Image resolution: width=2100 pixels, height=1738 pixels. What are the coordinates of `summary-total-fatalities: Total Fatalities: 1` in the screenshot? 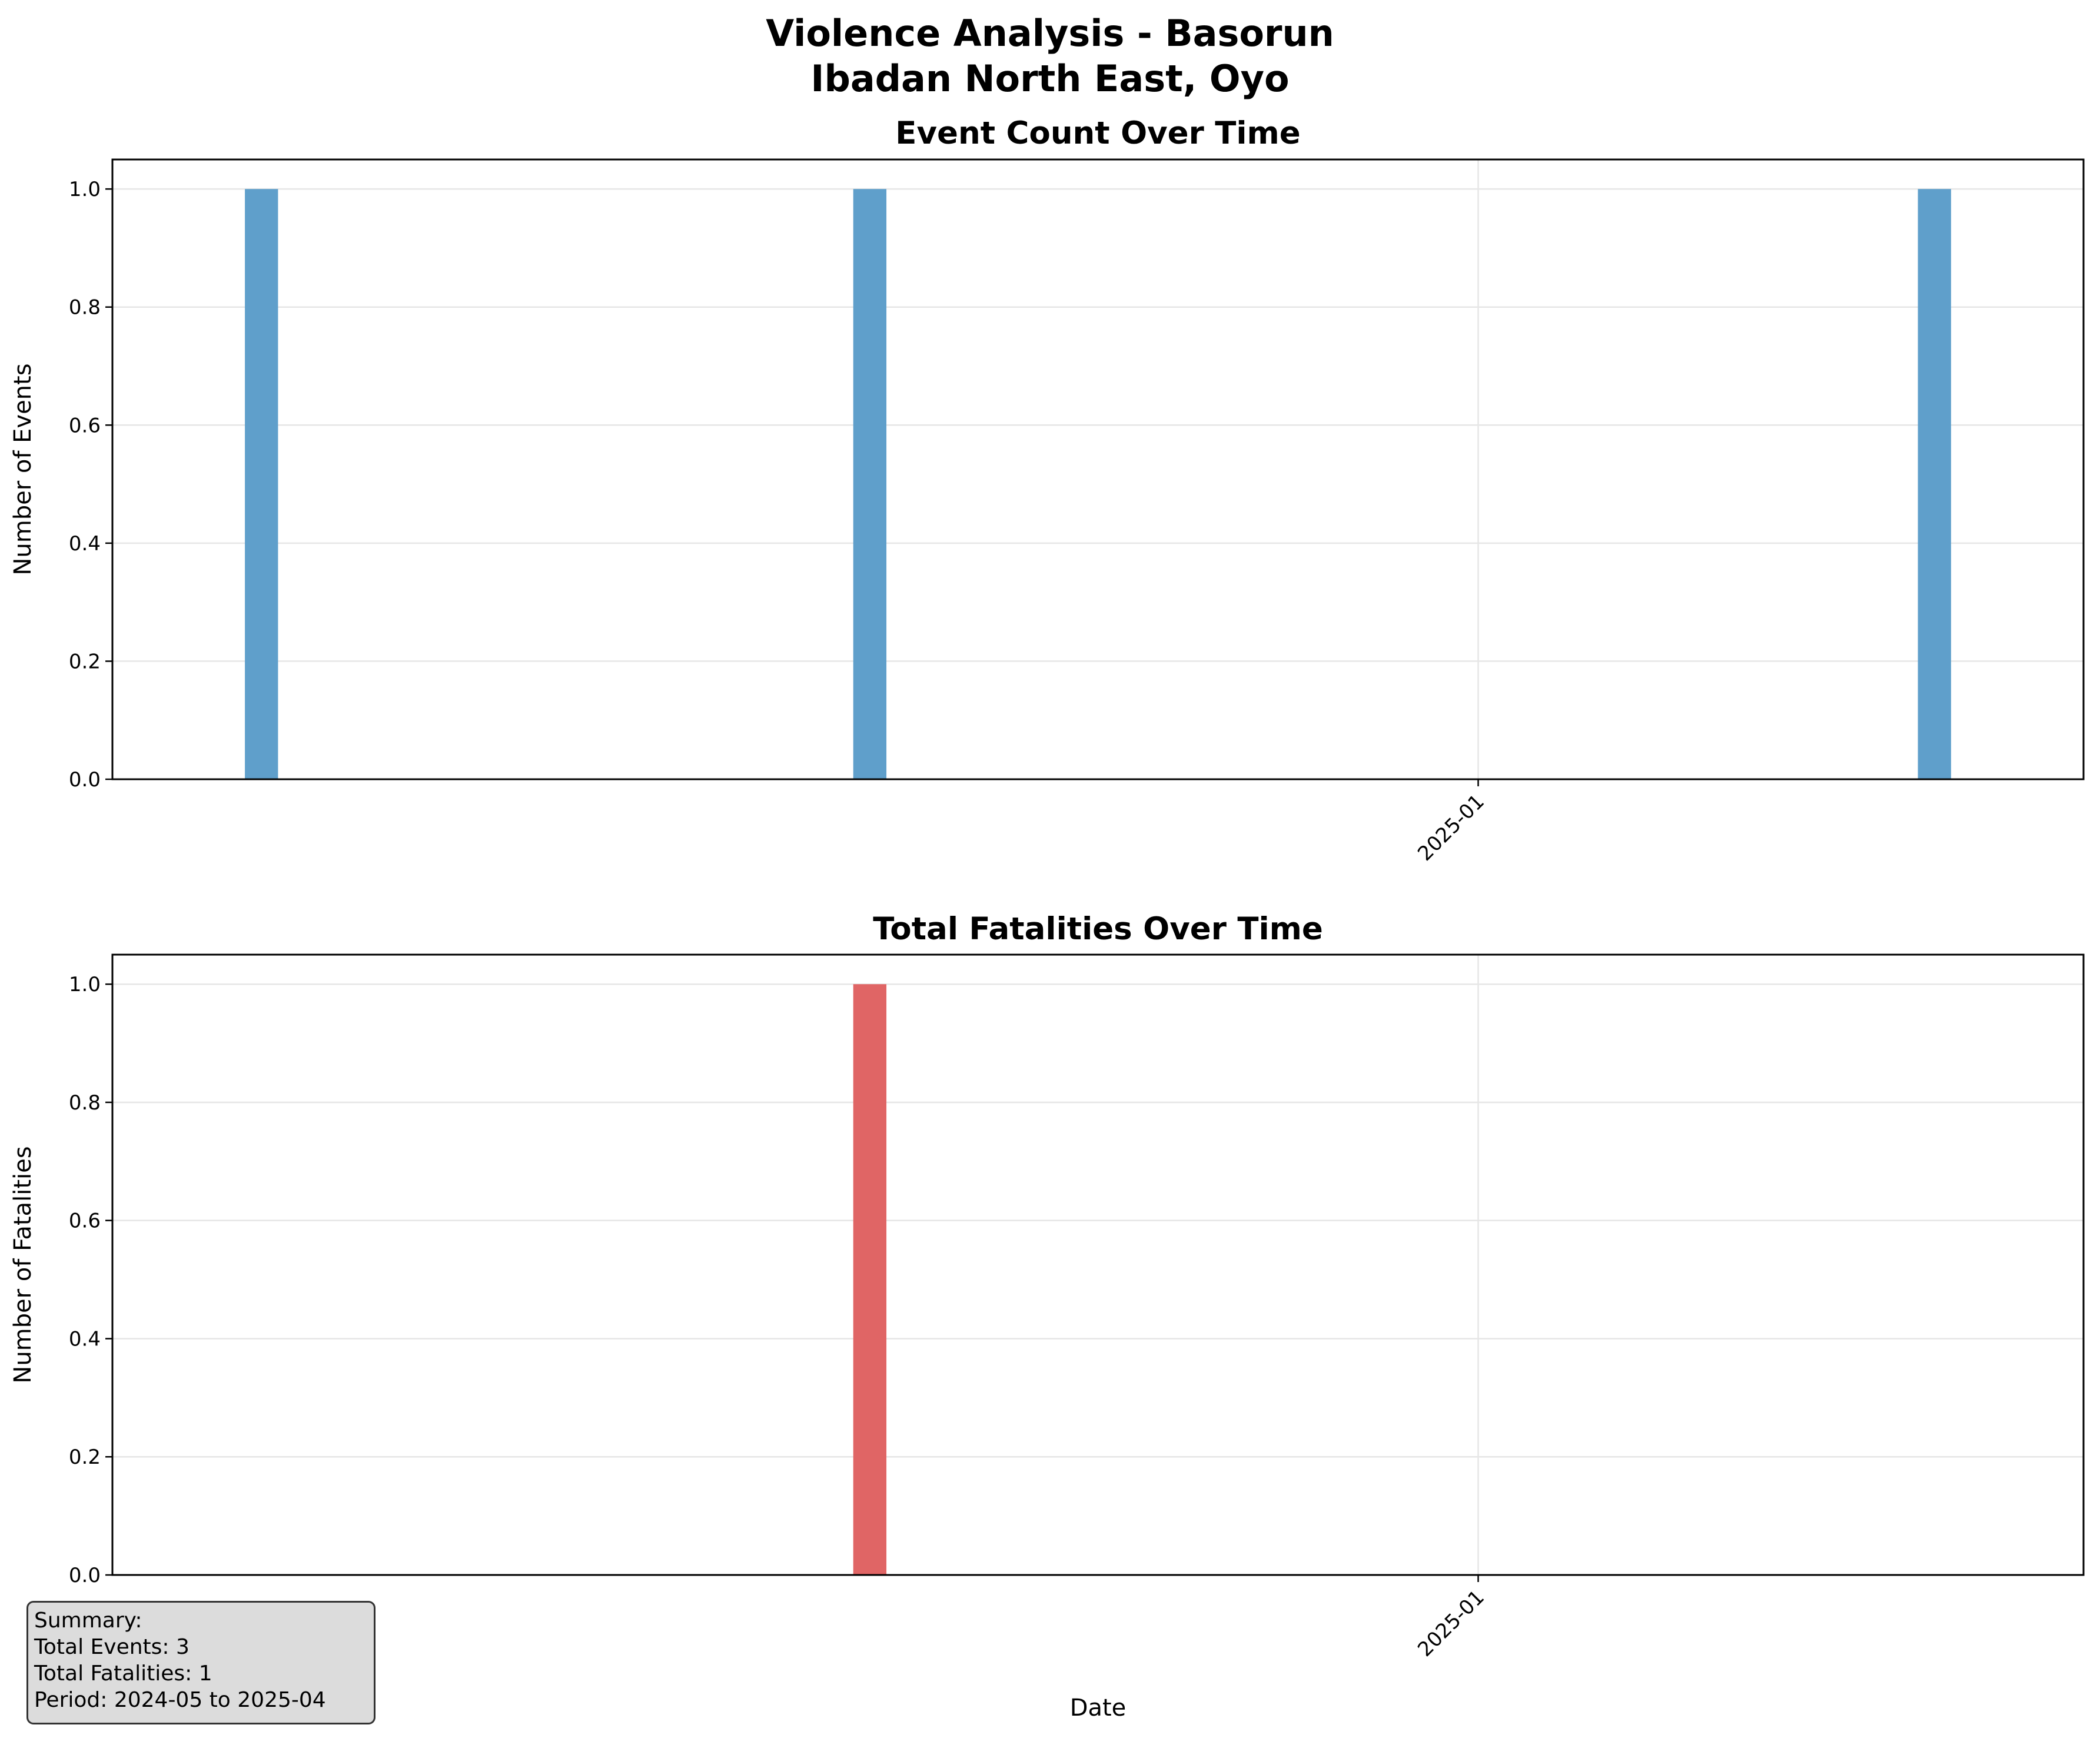 It's located at (123, 1673).